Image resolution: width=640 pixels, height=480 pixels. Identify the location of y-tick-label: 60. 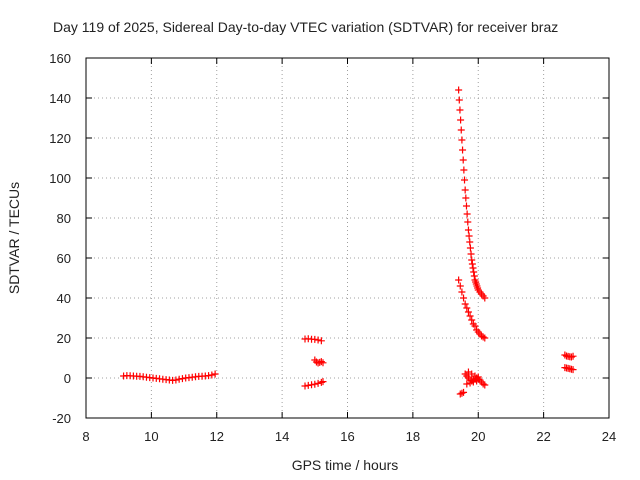
(64, 258).